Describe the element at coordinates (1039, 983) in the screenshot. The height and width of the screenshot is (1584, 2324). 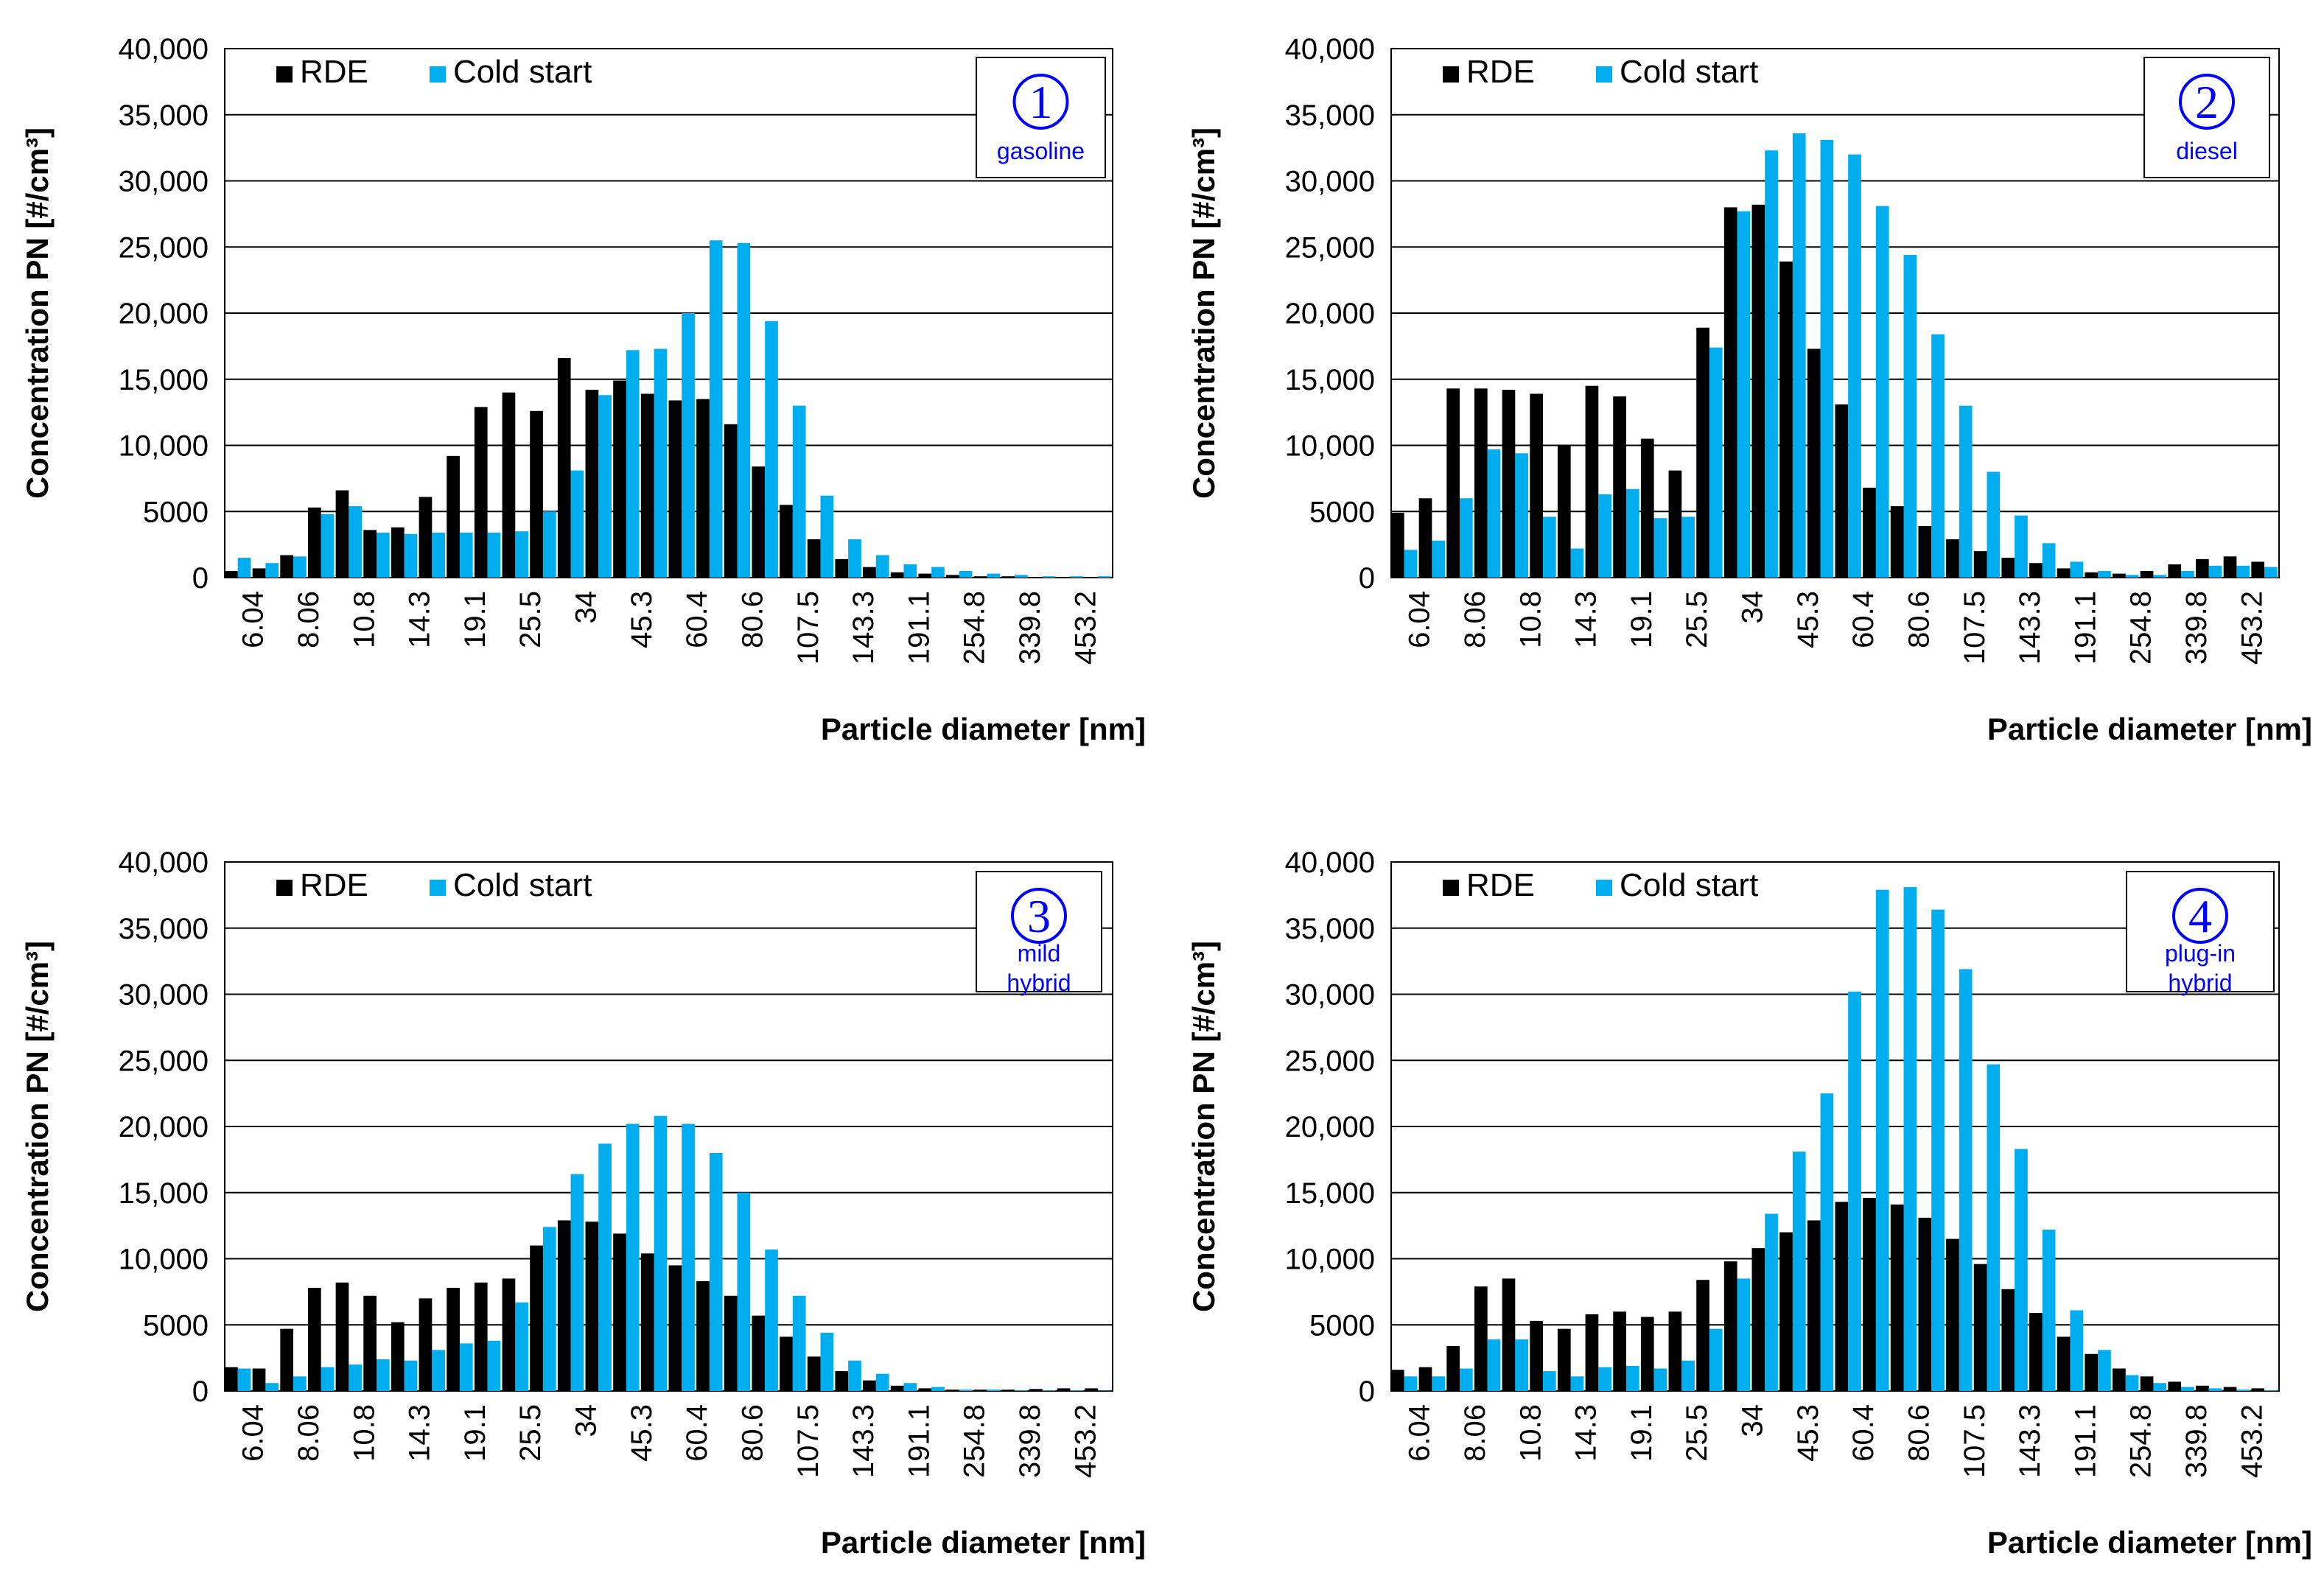
I see `badge-label-line: hybrid` at that location.